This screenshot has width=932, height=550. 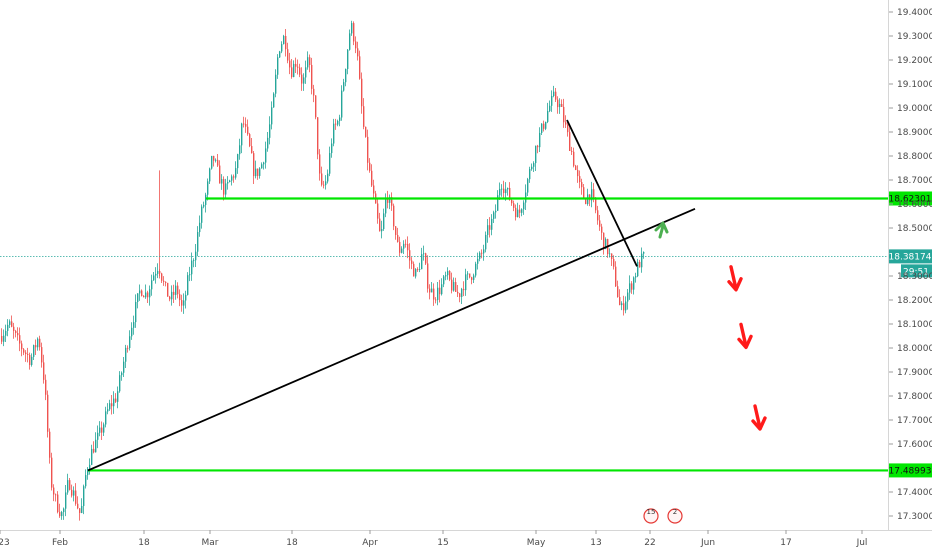 I want to click on event-markers: 15 2, so click(x=663, y=516).